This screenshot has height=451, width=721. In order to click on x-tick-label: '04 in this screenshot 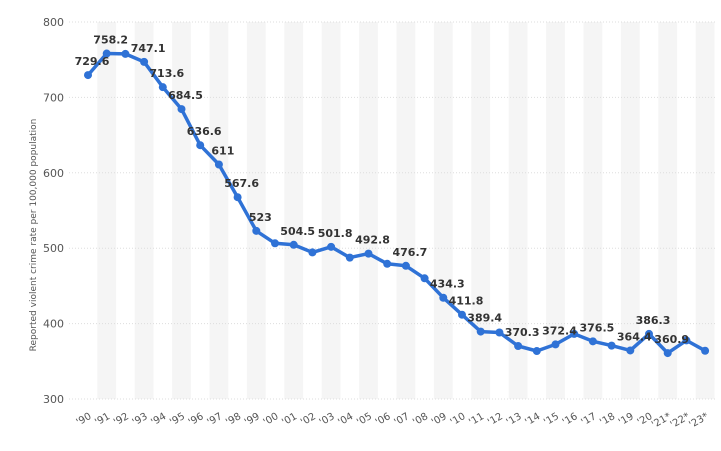, I will do `click(345, 419)`.